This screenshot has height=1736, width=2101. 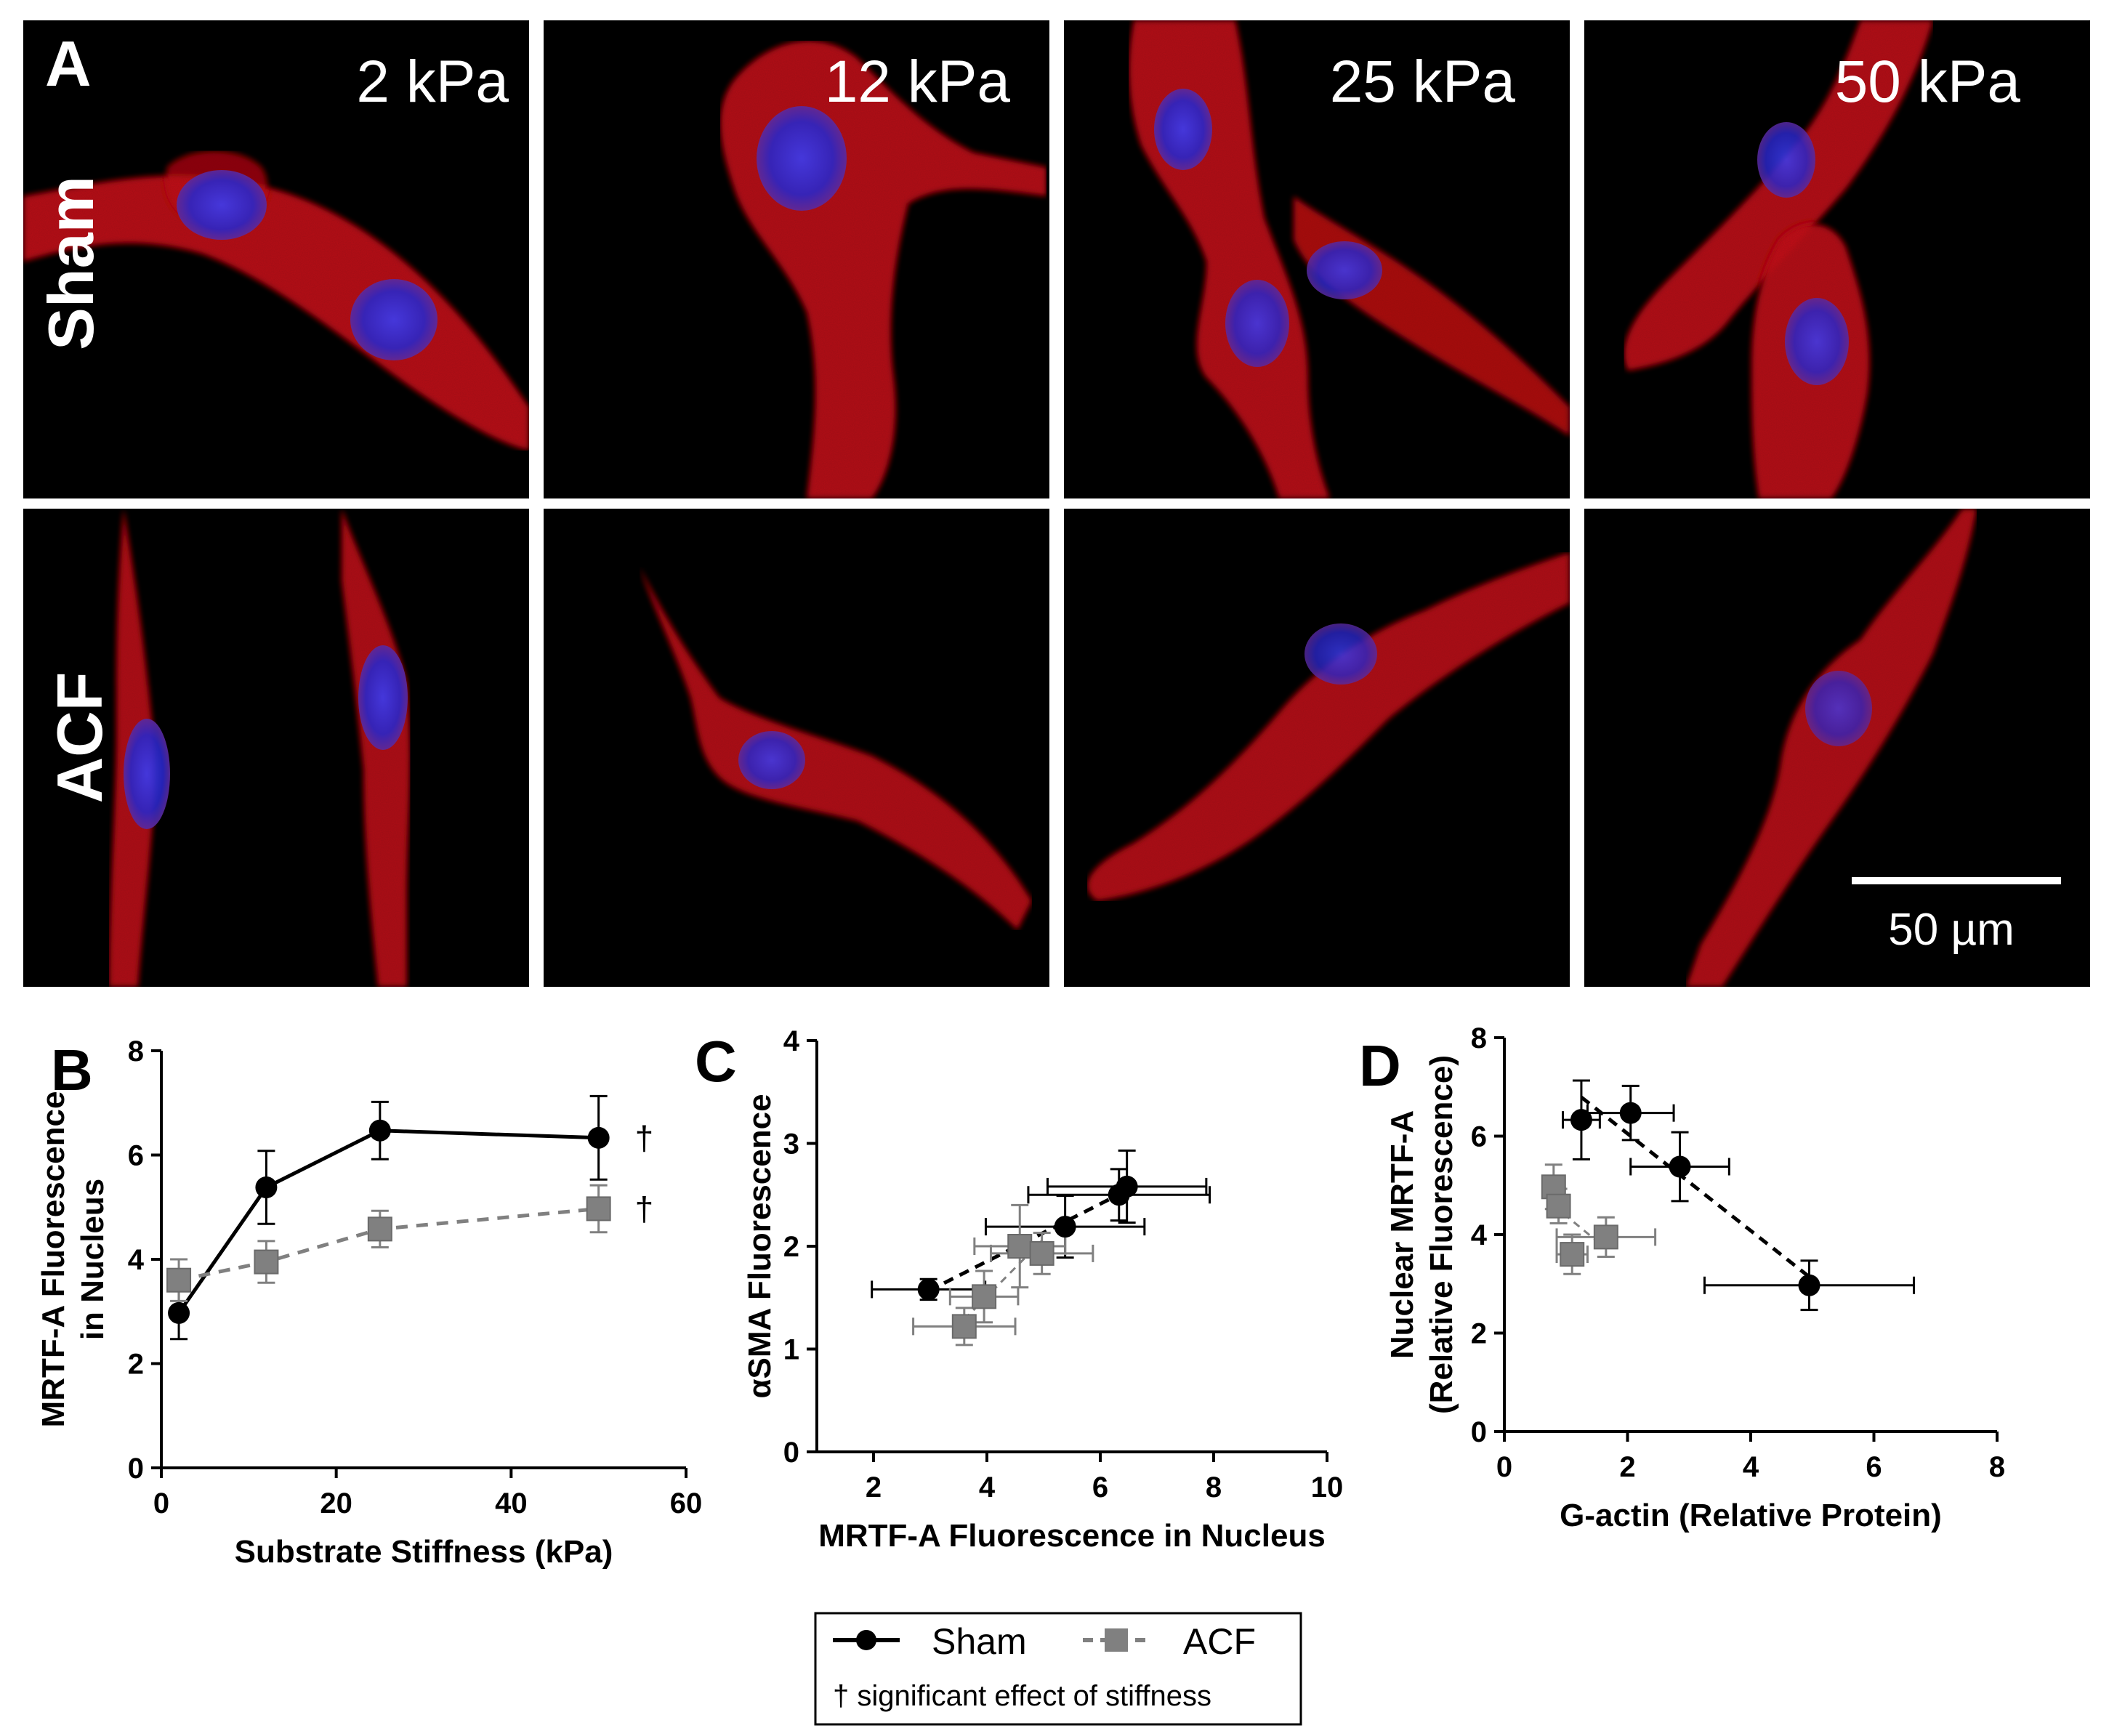 What do you see at coordinates (866, 1640) in the screenshot?
I see `legend-sham-marker` at bounding box center [866, 1640].